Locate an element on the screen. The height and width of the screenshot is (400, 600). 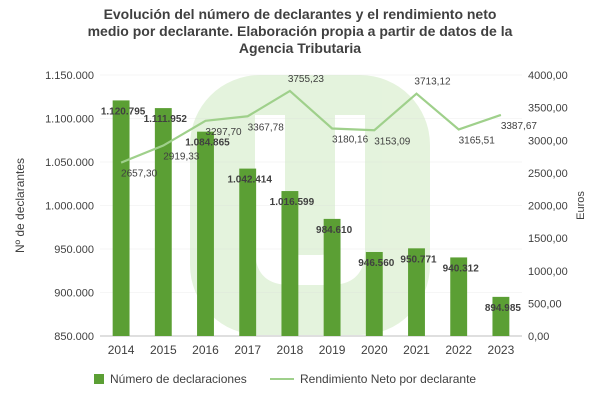
y-right-tick-label: 3500,00 is located at coordinates (548, 109).